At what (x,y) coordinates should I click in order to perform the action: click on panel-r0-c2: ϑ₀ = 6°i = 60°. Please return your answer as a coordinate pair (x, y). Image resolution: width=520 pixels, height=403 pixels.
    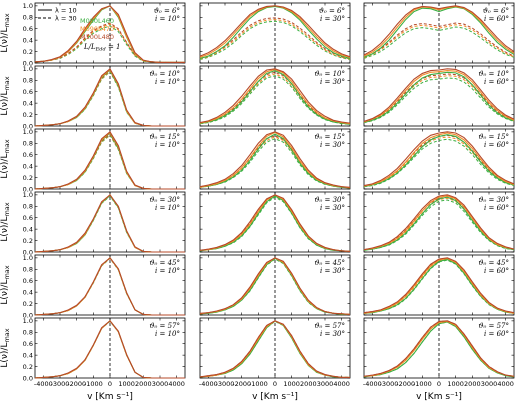
    Looking at the image, I should click on (439, 33).